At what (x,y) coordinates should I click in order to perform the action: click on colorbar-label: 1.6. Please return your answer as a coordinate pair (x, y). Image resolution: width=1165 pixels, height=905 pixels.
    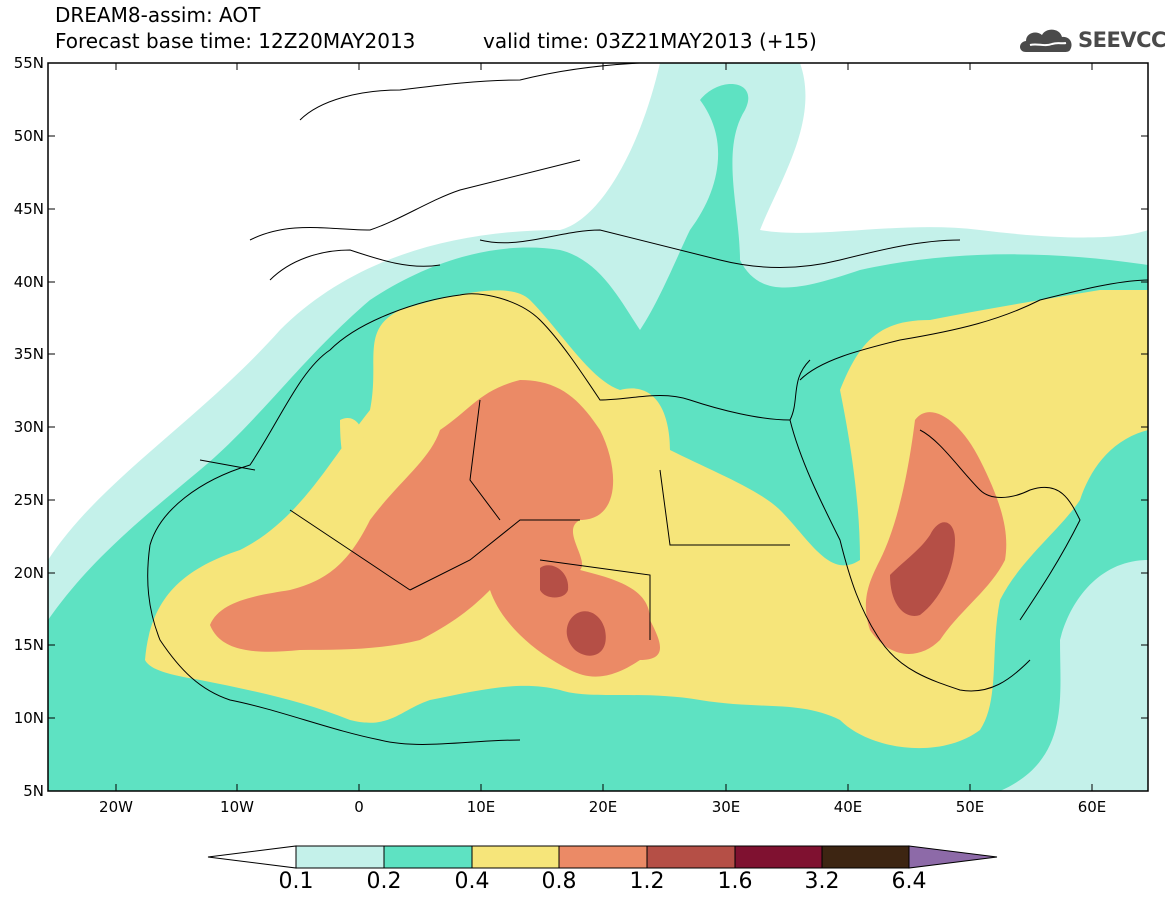
    Looking at the image, I should click on (735, 881).